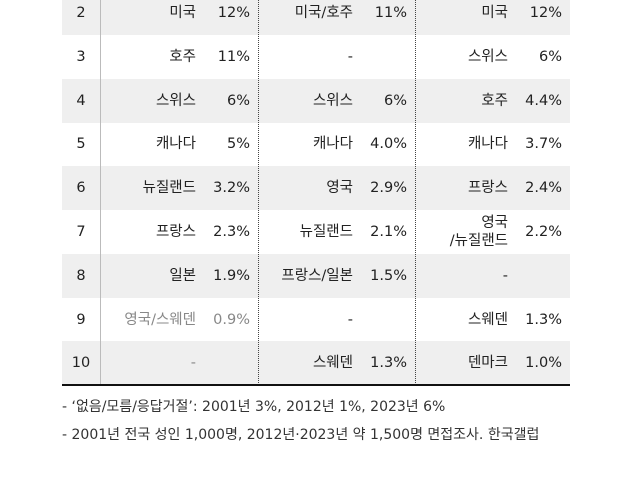 The width and height of the screenshot is (640, 486). I want to click on rank: 3, so click(81, 56).